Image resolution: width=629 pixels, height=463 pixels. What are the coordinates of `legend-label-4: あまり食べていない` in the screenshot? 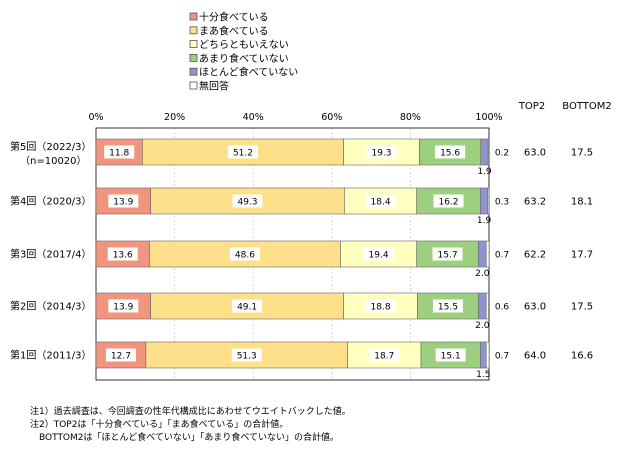 It's located at (244, 58).